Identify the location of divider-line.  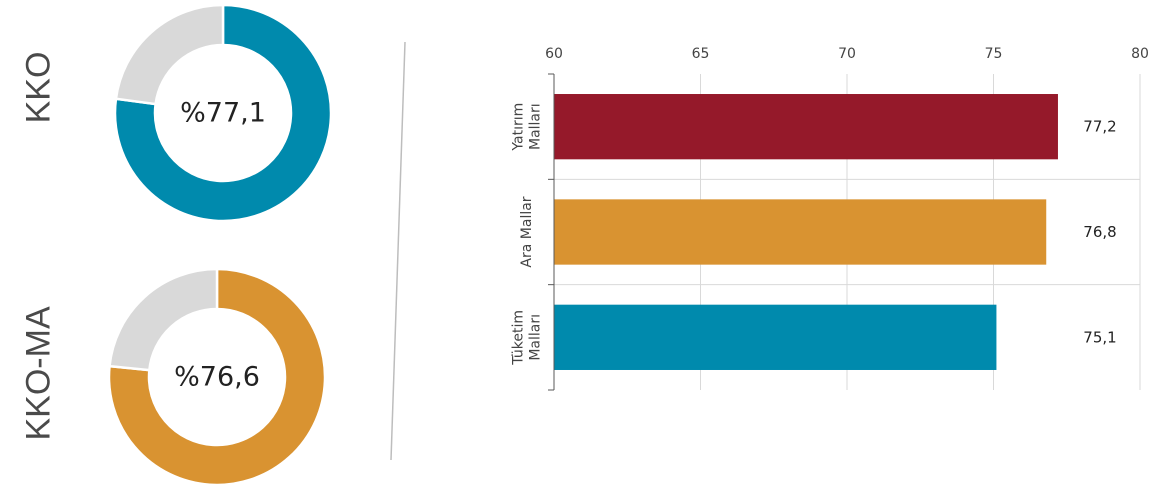
(398, 251).